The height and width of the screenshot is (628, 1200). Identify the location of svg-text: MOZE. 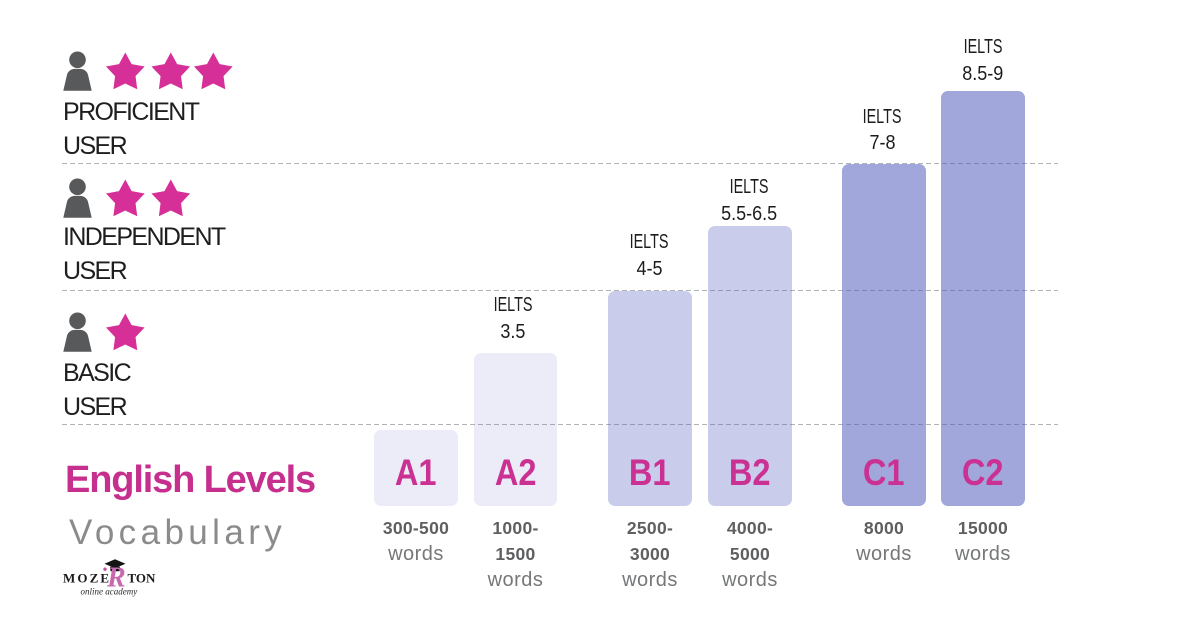
(87, 578).